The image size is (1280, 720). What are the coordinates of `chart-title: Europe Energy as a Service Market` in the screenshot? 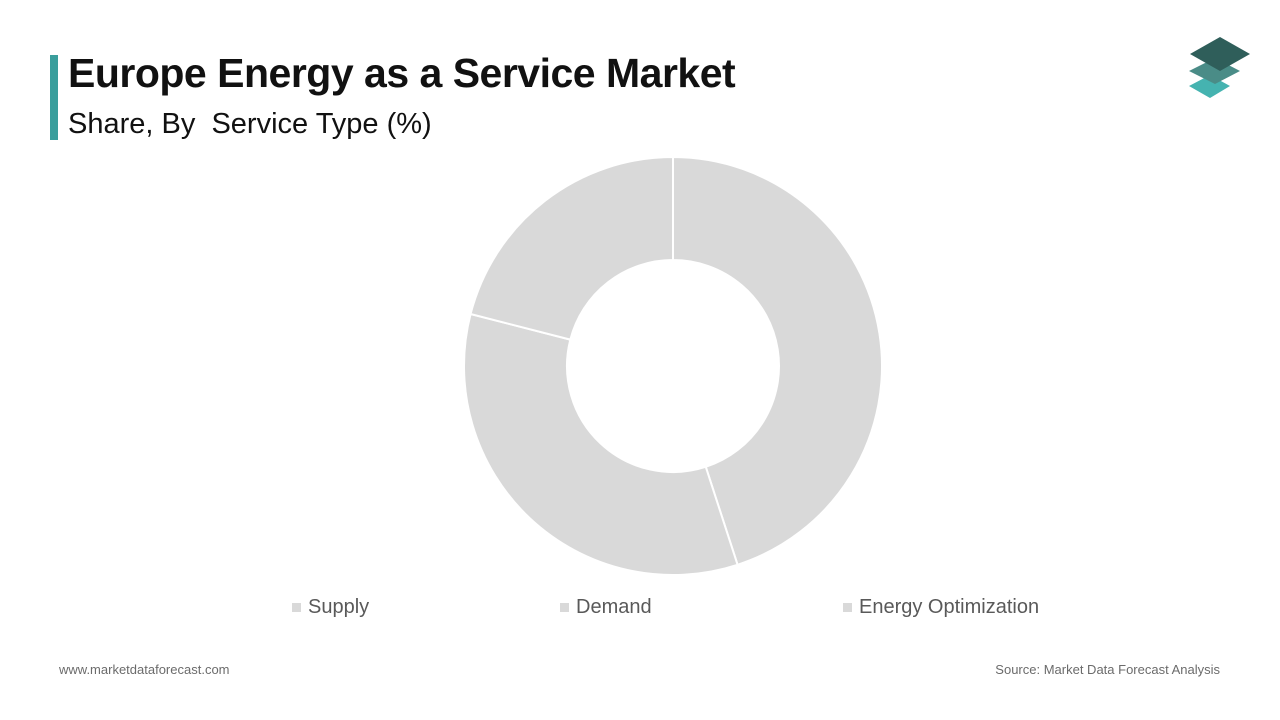 It's located at (402, 73).